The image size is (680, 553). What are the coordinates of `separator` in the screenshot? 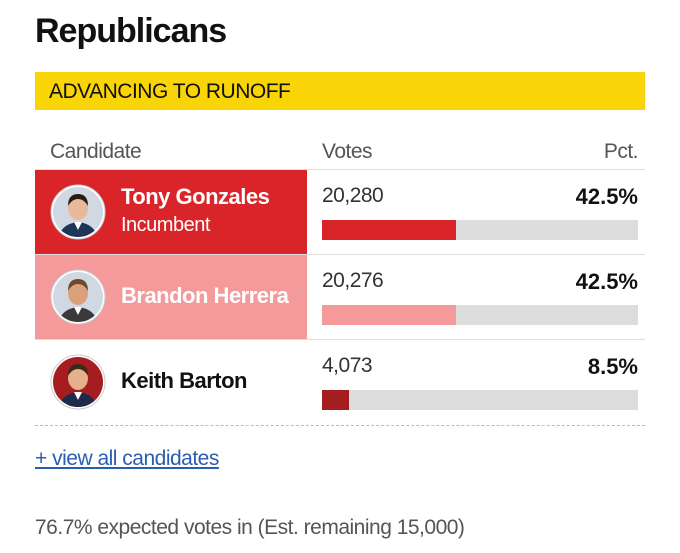 It's located at (340, 425).